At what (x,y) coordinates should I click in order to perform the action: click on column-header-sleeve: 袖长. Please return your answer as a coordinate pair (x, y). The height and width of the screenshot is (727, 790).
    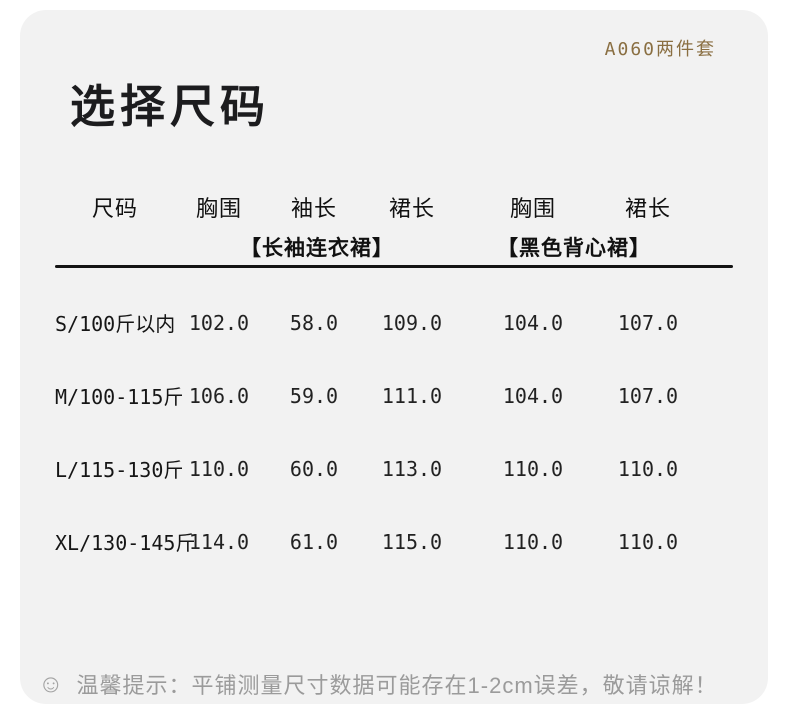
    Looking at the image, I should click on (313, 208).